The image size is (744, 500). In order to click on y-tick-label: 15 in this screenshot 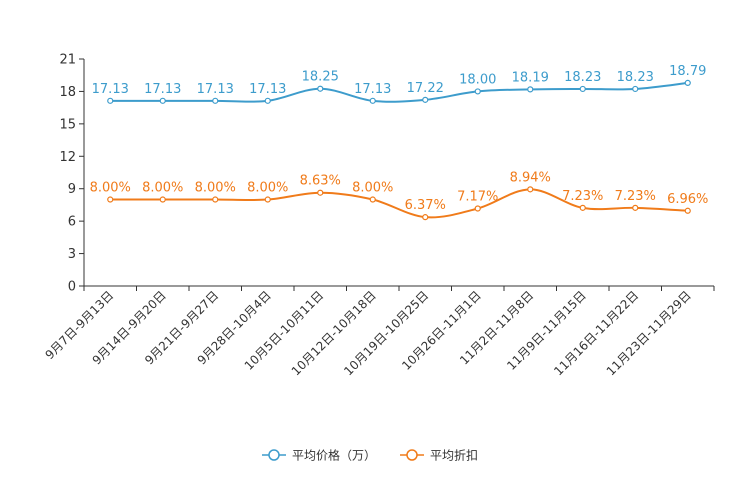, I will do `click(67, 124)`.